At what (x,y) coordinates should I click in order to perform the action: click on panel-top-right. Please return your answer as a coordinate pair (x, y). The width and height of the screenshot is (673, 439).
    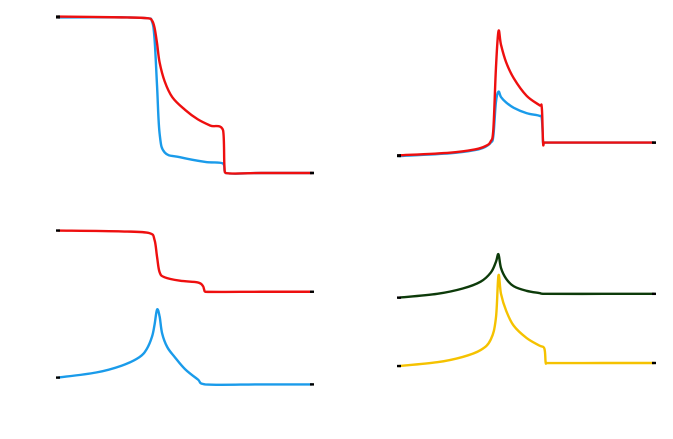
    Looking at the image, I should click on (526, 93).